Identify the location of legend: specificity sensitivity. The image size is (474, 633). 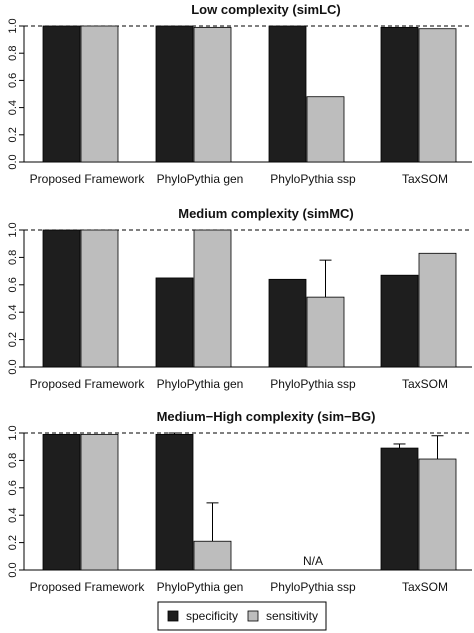
(242, 616).